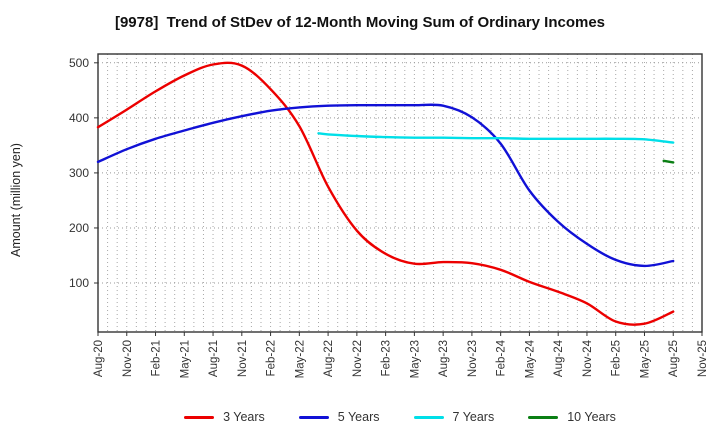 The width and height of the screenshot is (720, 440). Describe the element at coordinates (703, 358) in the screenshot. I see `x-tick-label: Nov-25` at that location.